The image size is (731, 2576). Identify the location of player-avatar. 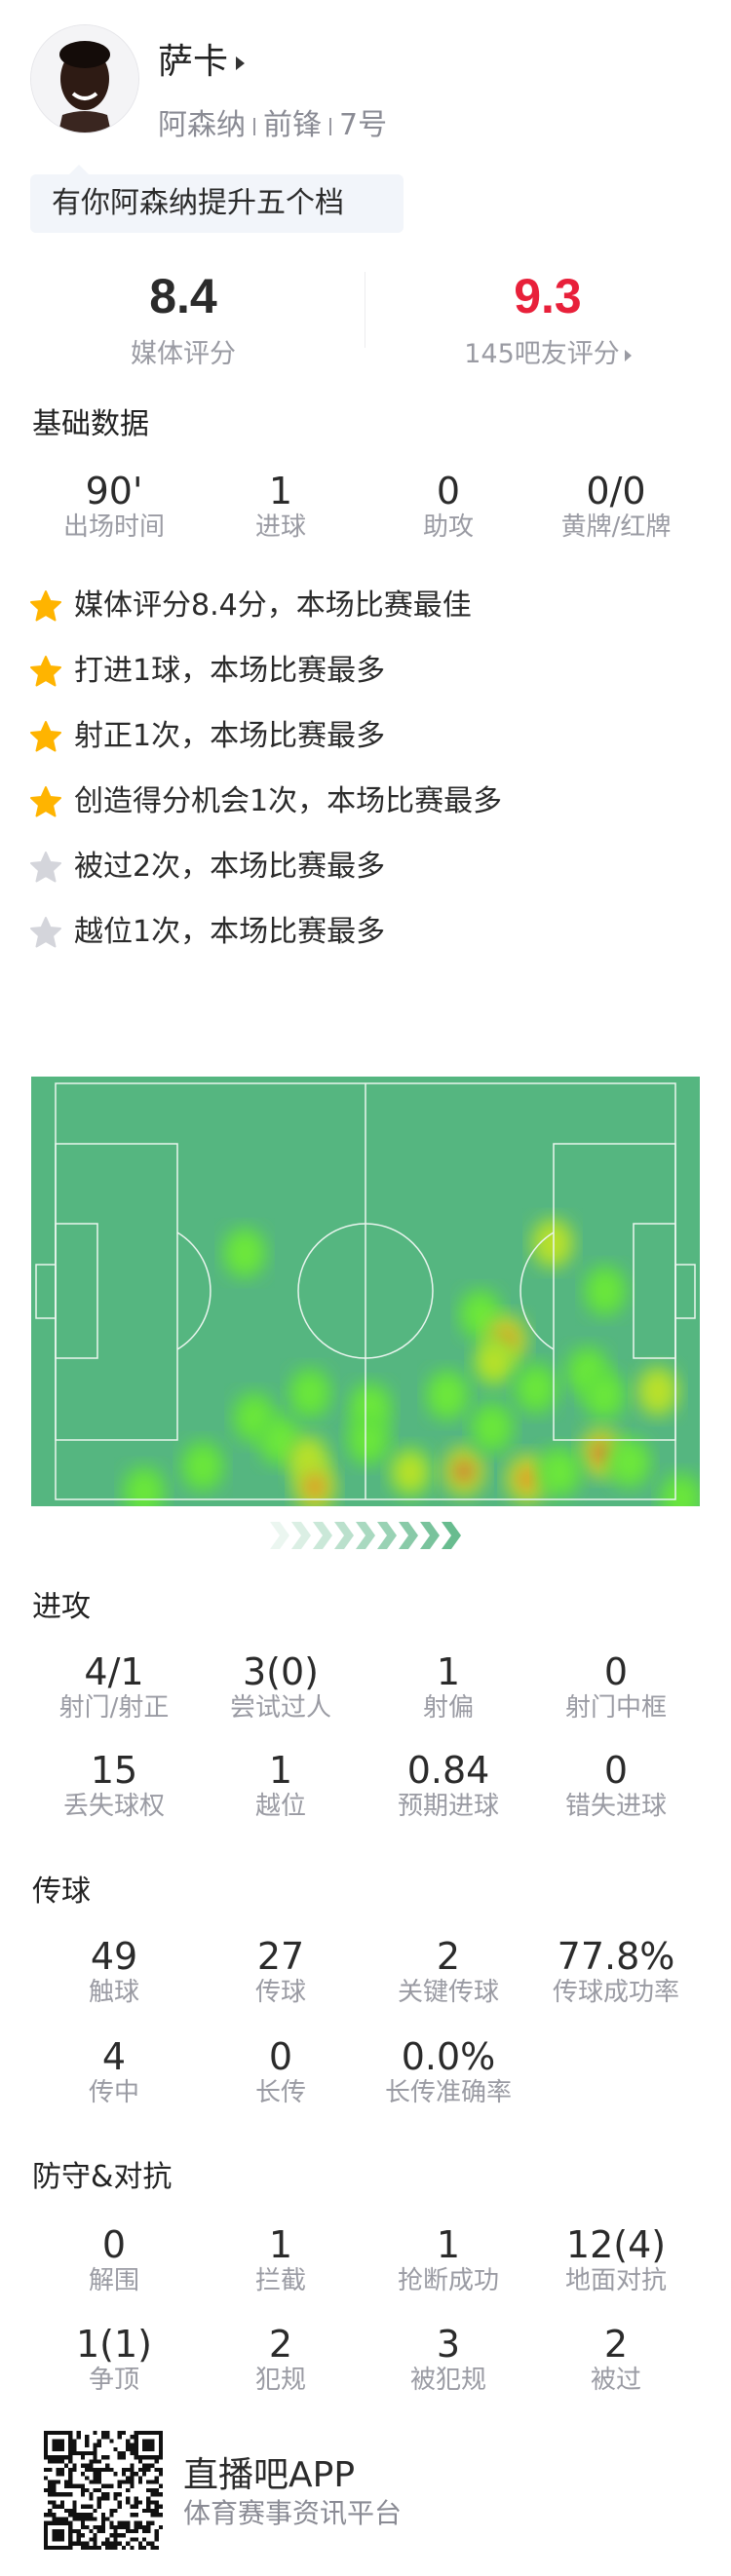
(84, 78).